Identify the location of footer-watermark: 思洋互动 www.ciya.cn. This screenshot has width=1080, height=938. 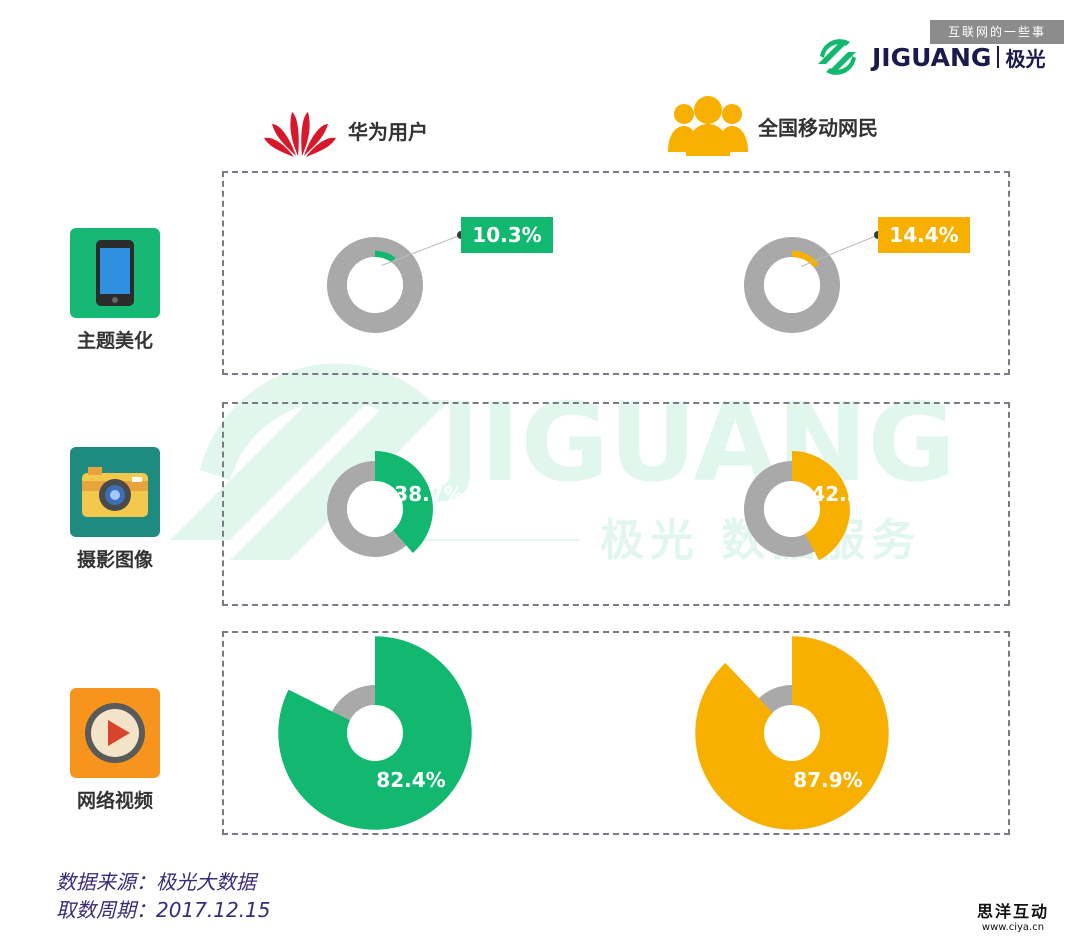
(1013, 915).